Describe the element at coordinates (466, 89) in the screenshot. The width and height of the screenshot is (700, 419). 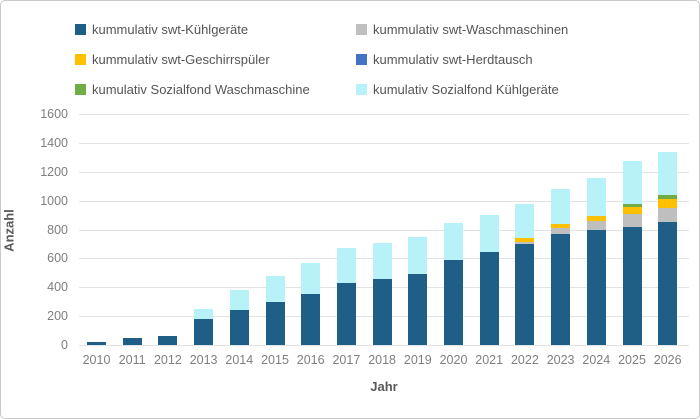
I see `legend-label: kumulativ Sozialfond Kühlgeräte` at that location.